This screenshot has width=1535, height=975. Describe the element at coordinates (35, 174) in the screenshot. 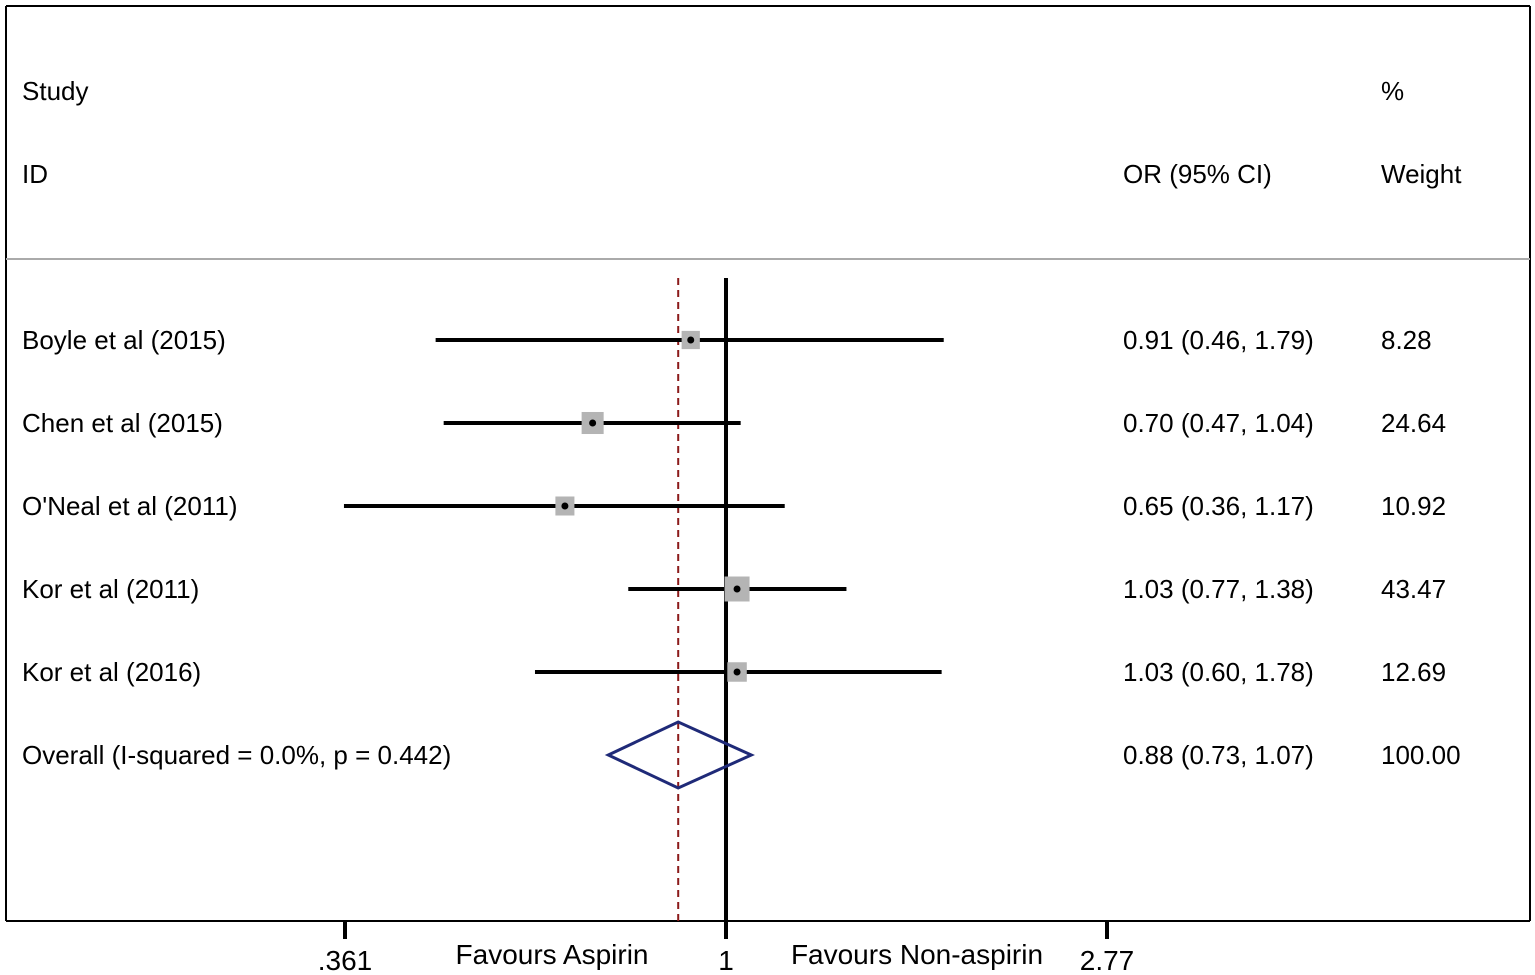

I see `header-id: ID` at that location.